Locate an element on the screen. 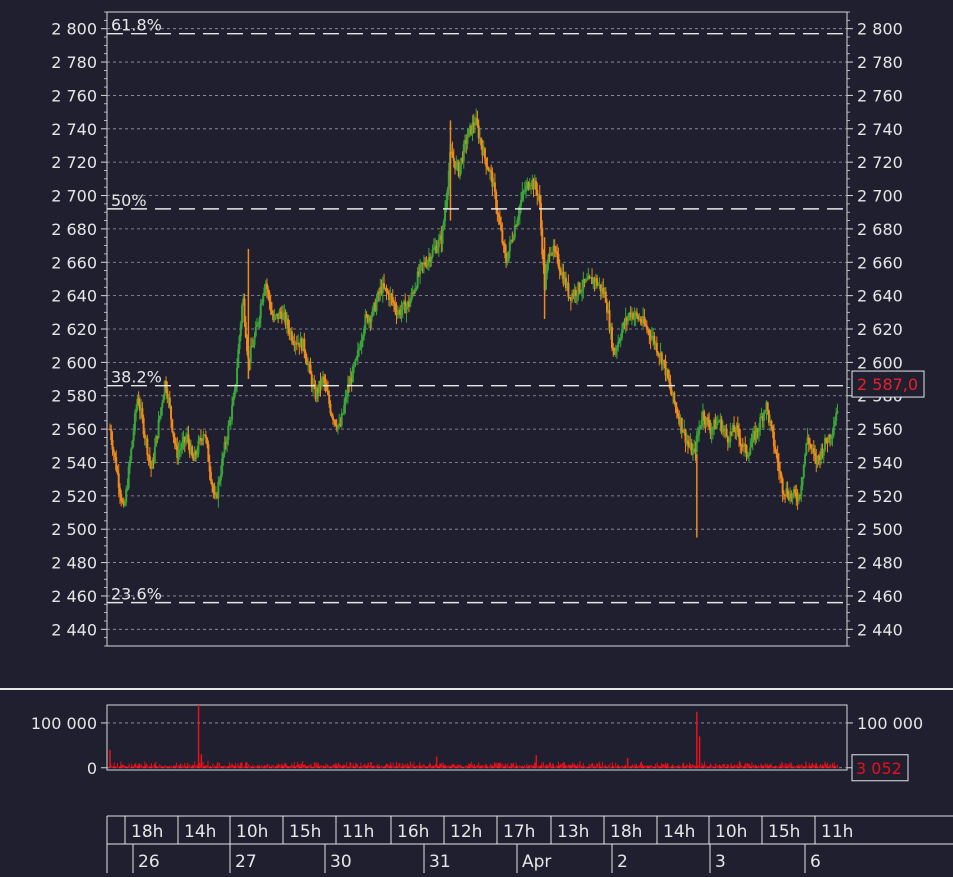 The image size is (953, 877). price-tick-label-left: 2 640 is located at coordinates (74, 296).